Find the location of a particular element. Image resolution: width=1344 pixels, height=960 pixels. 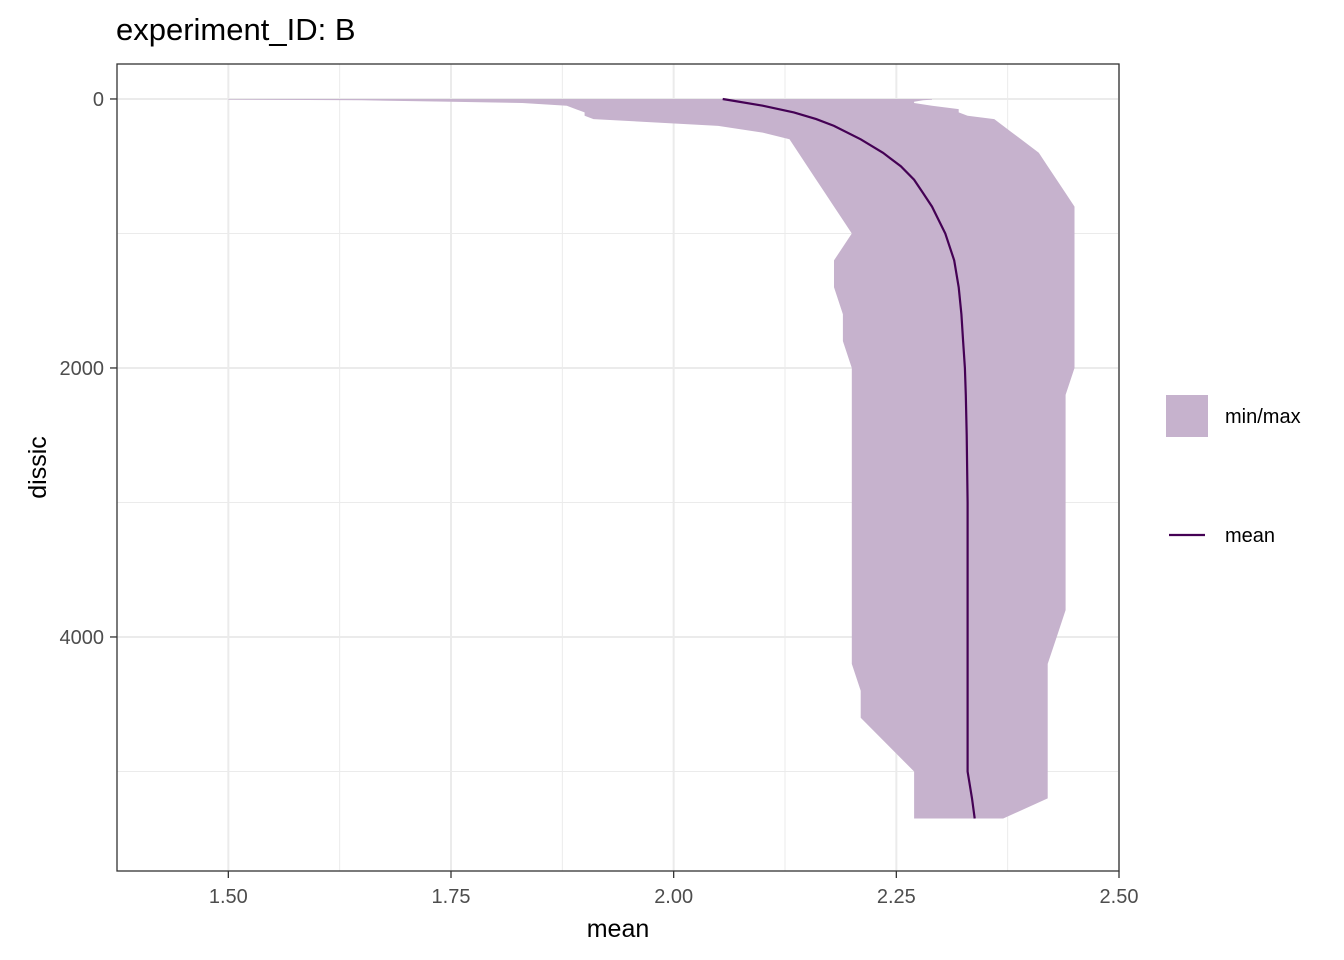

x-tick-label: 2.00 is located at coordinates (673, 897).